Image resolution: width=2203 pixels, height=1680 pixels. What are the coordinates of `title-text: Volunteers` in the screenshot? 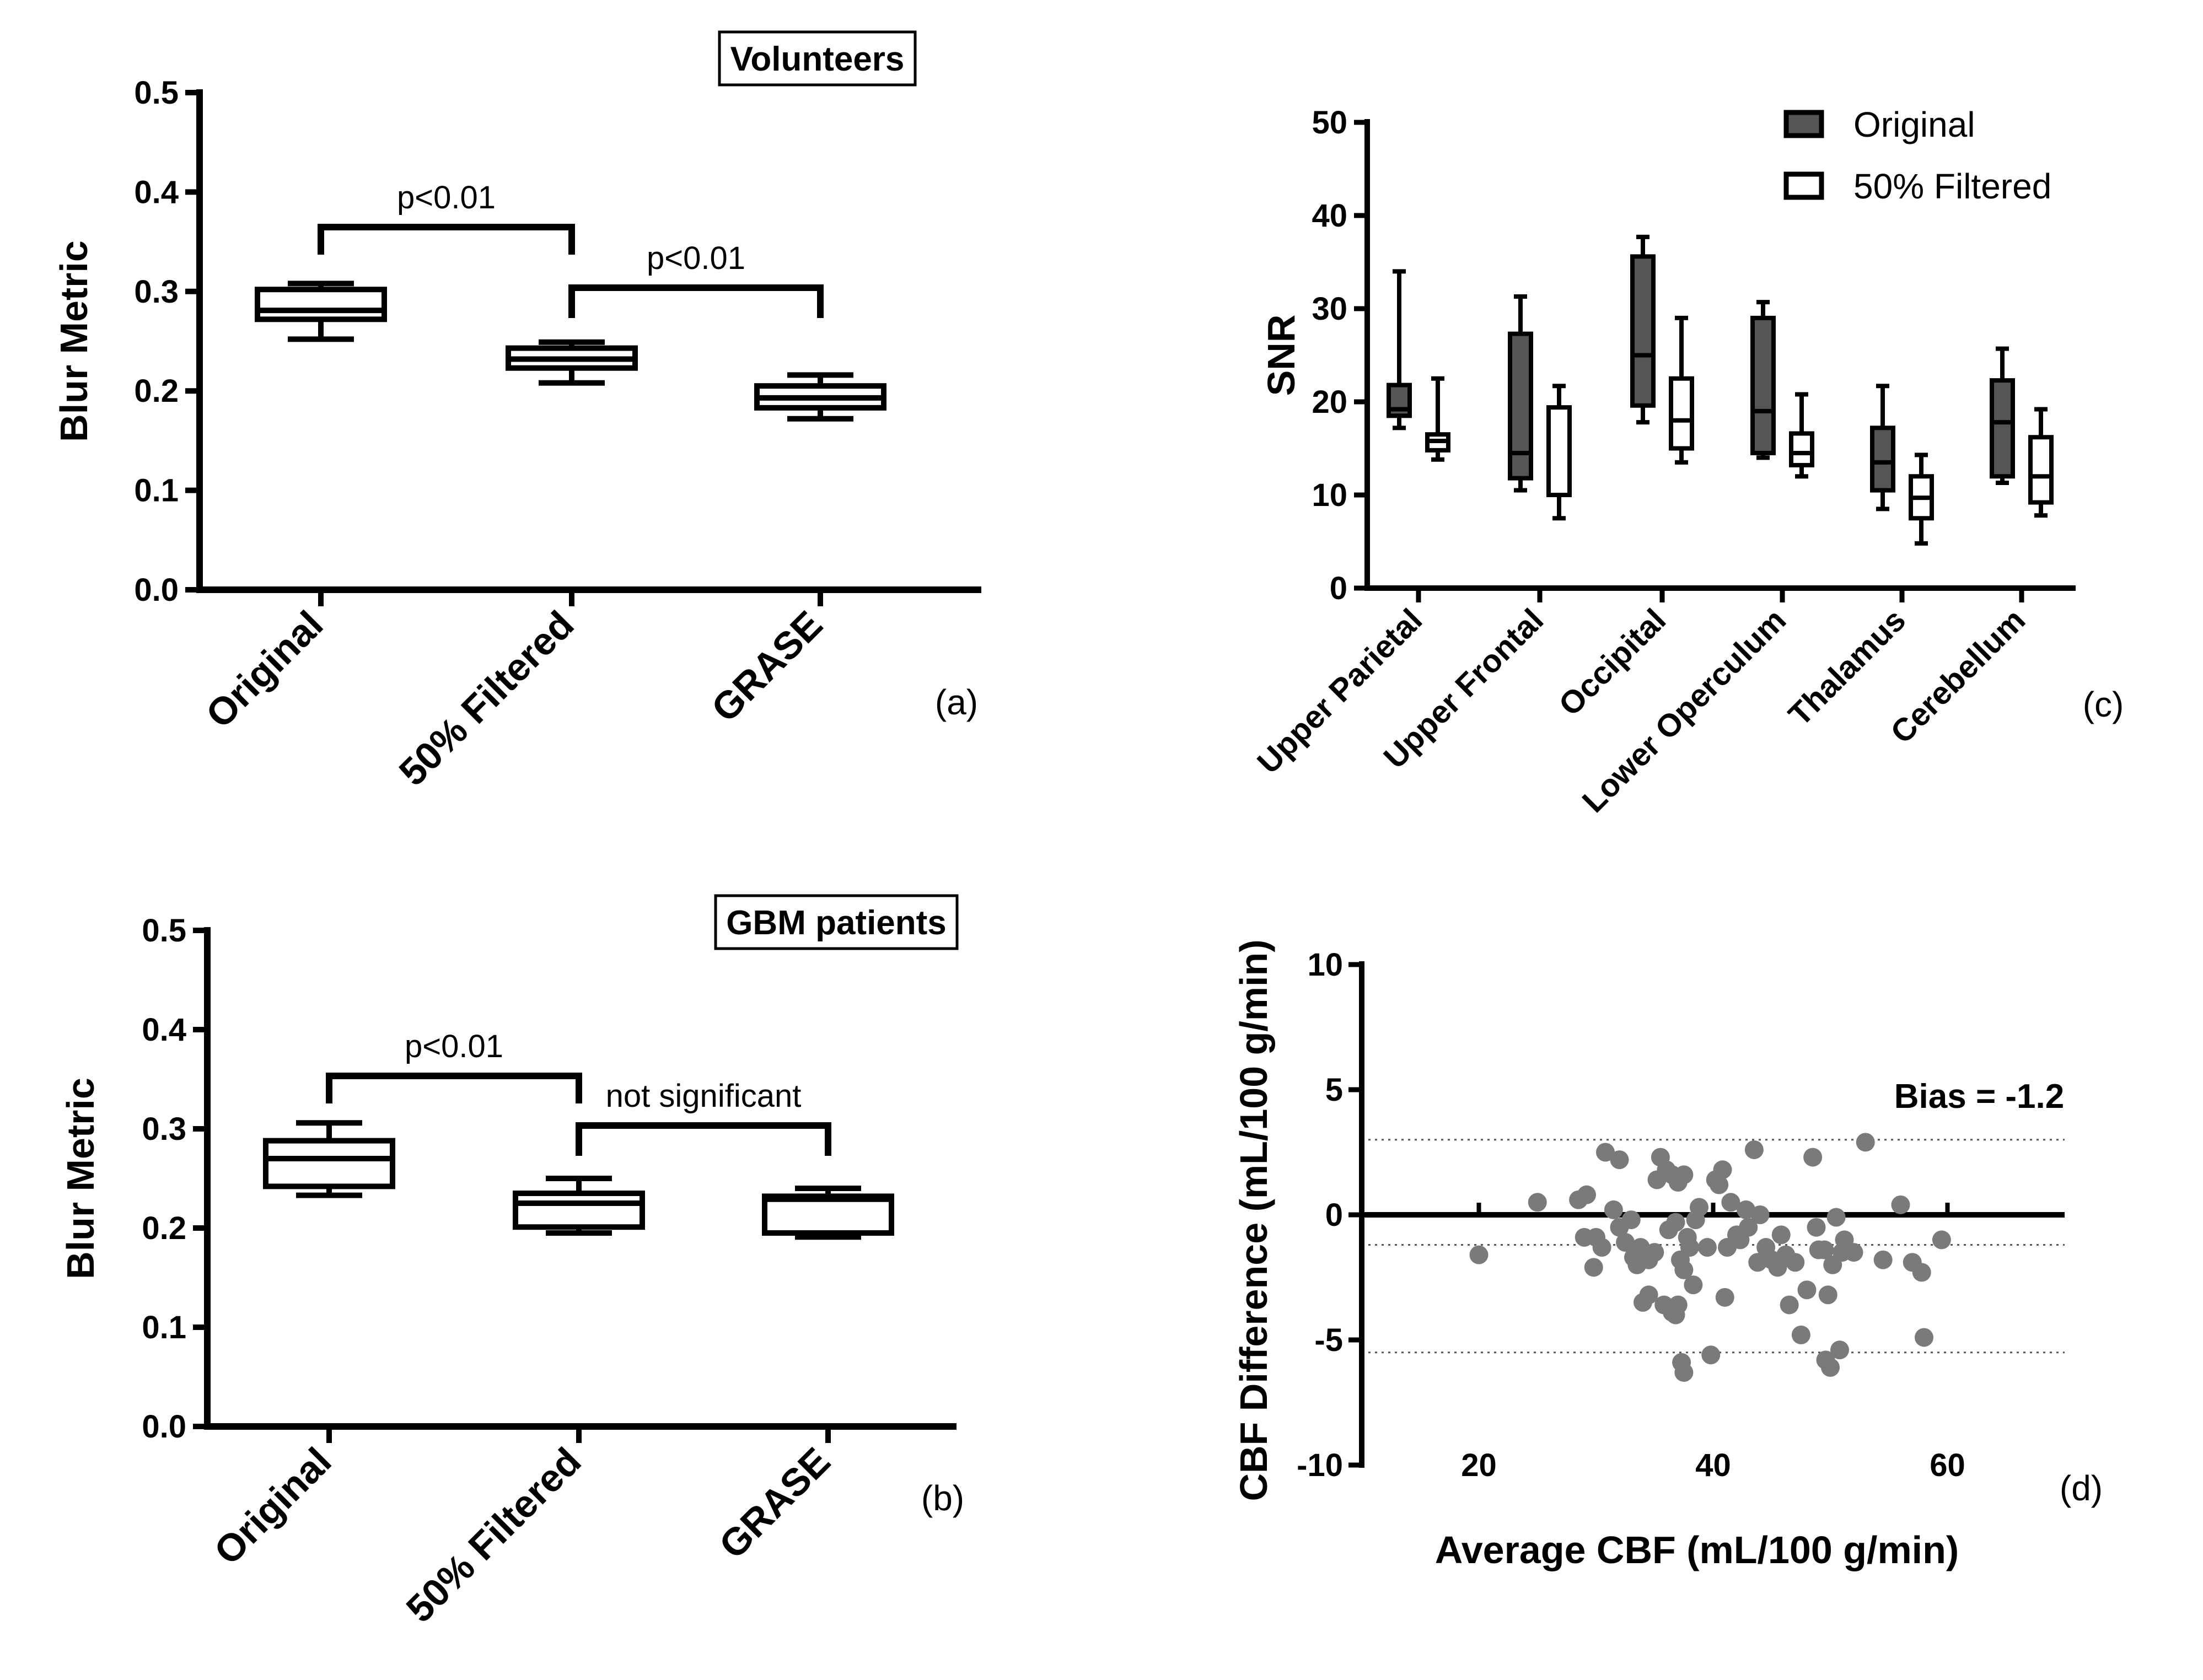 It's located at (817, 59).